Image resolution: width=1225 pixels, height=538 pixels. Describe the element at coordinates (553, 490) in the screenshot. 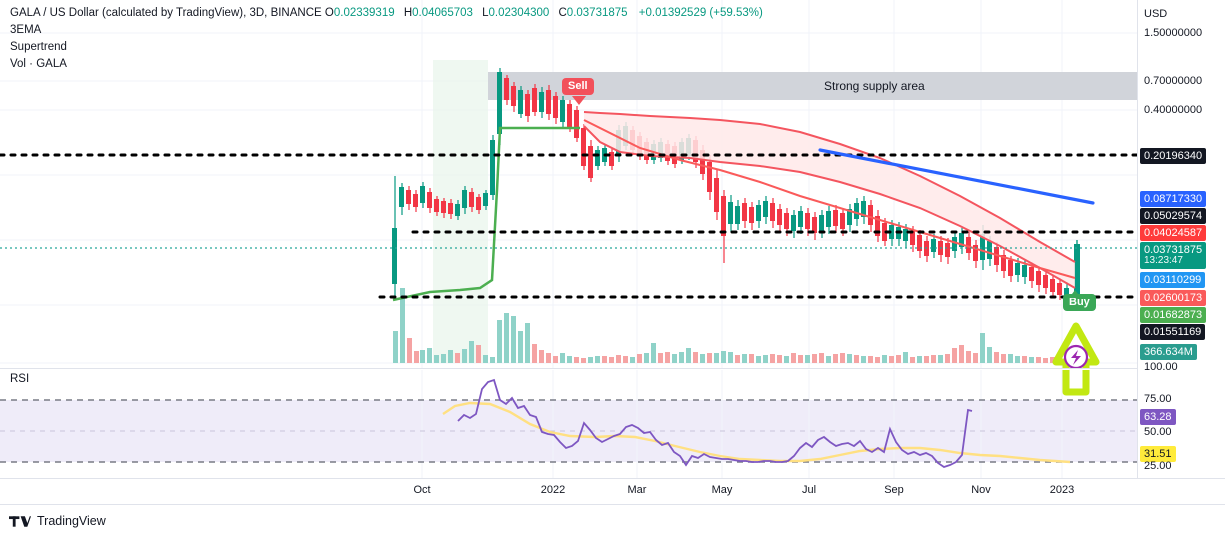

I see `time-tick-2022: 2022` at that location.